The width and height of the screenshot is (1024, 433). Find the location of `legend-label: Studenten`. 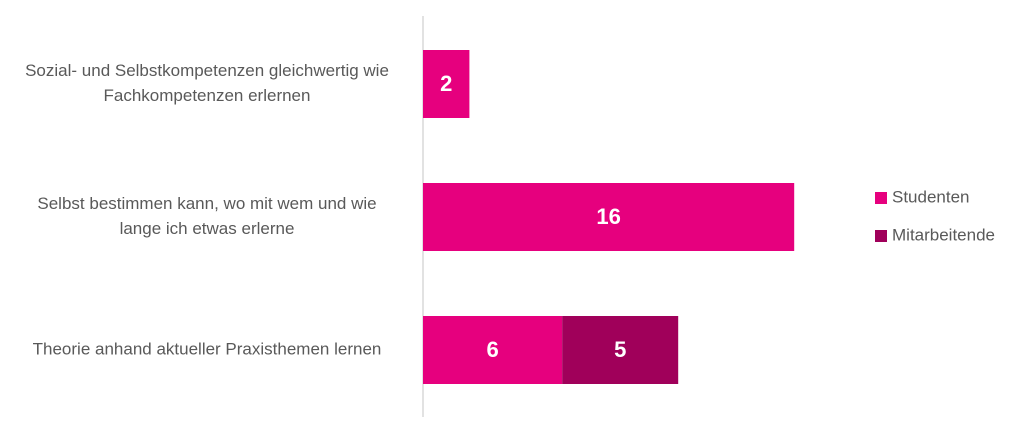

legend-label: Studenten is located at coordinates (931, 196).